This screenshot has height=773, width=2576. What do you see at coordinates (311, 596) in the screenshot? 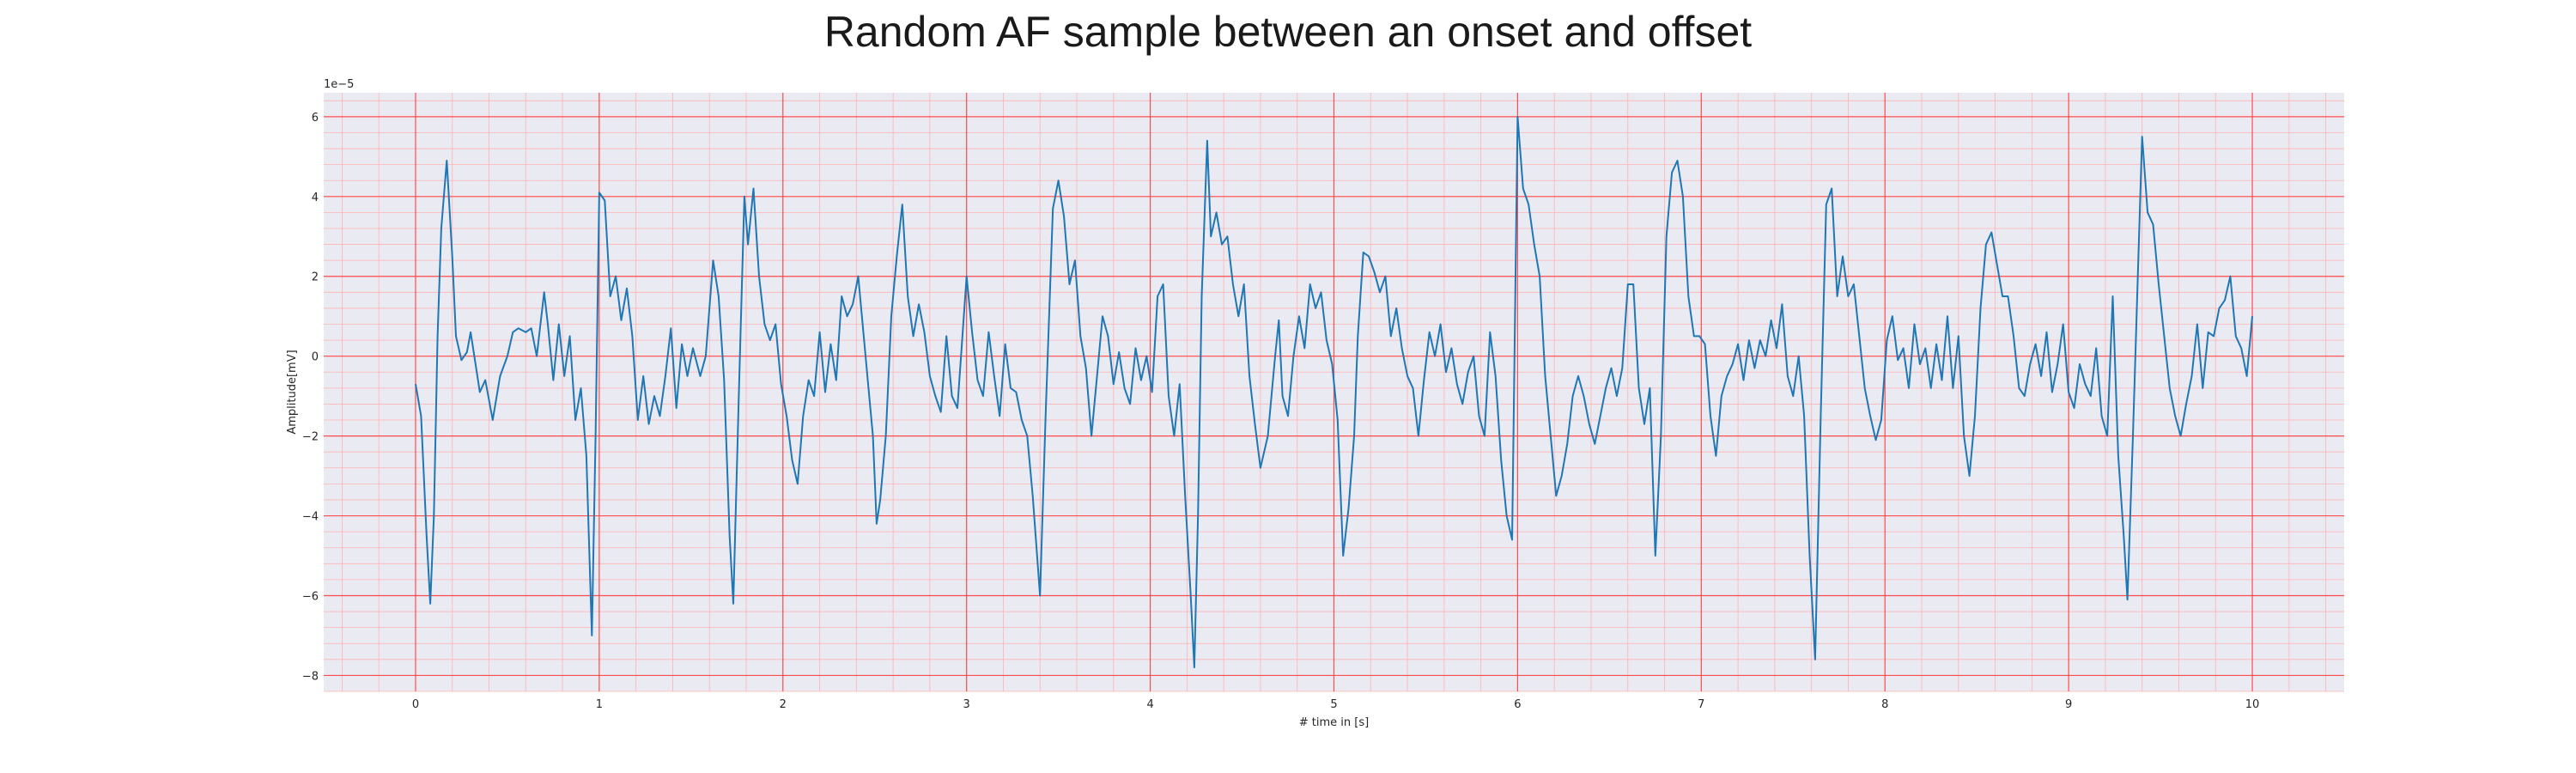
I see `y-tick-label: −6` at bounding box center [311, 596].